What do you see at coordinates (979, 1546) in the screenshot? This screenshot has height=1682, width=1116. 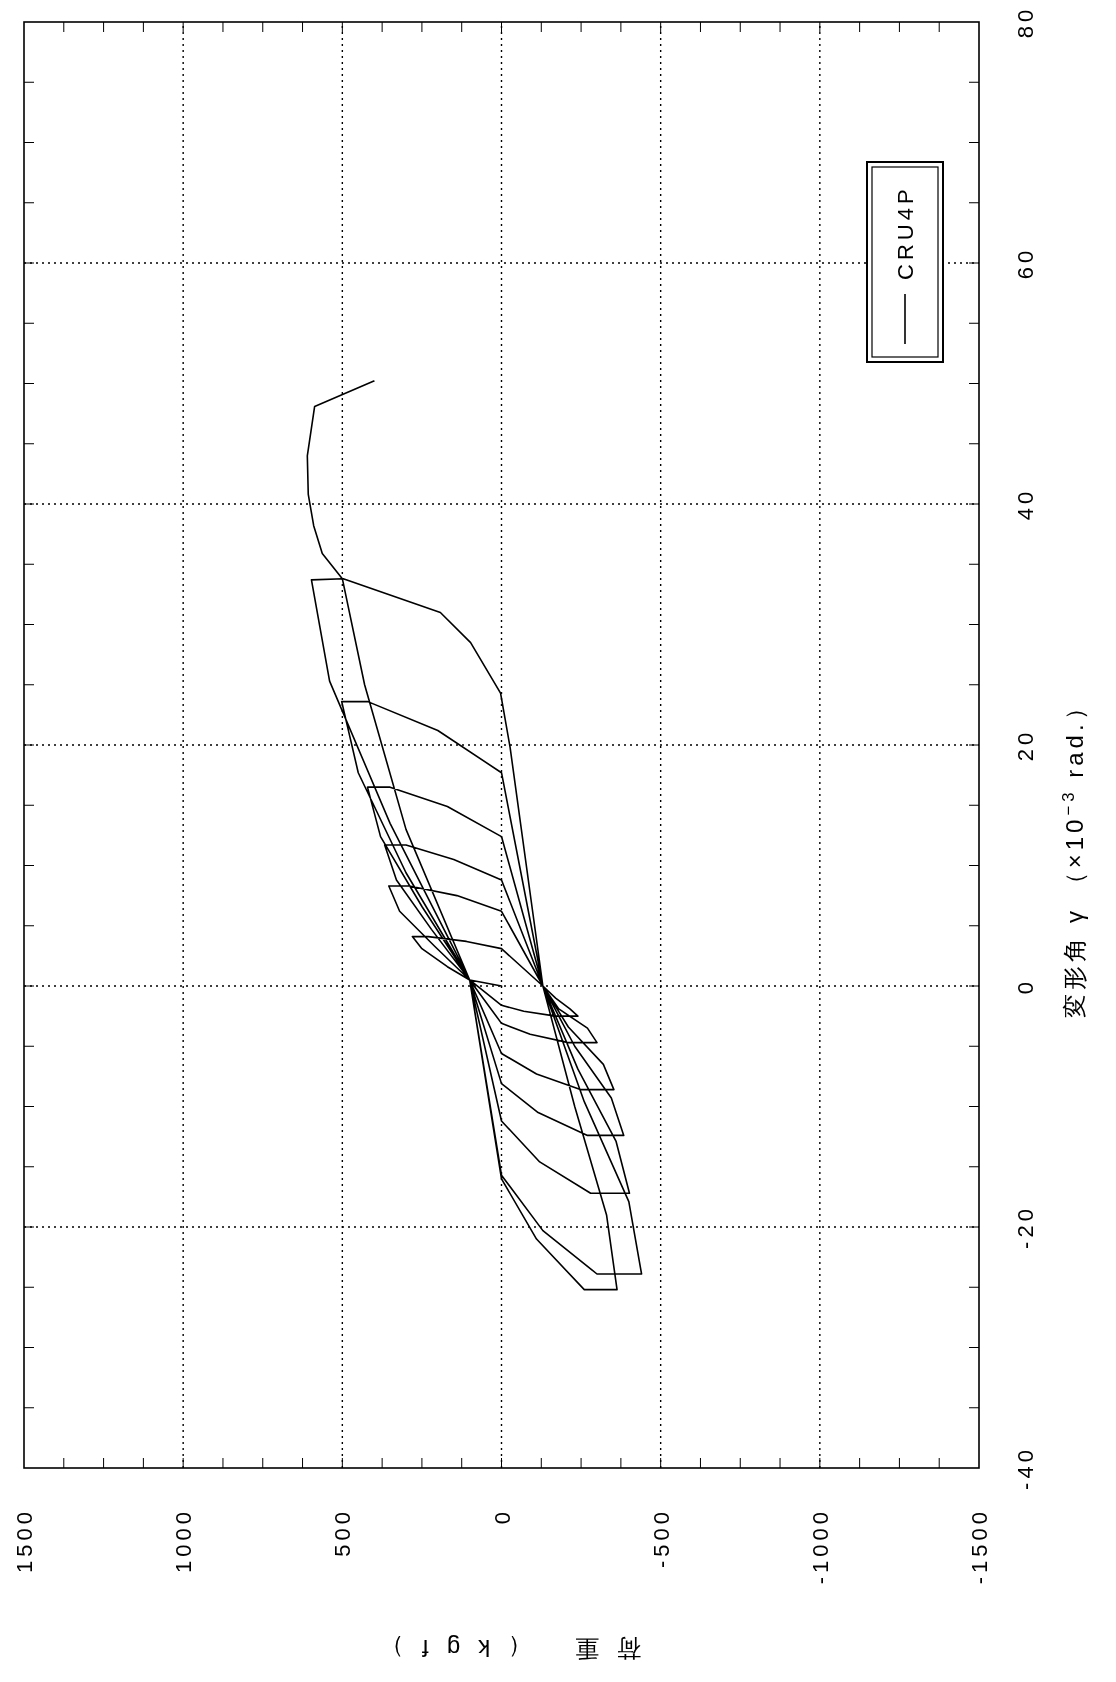 I see `x-tick-label: -1500` at bounding box center [979, 1546].